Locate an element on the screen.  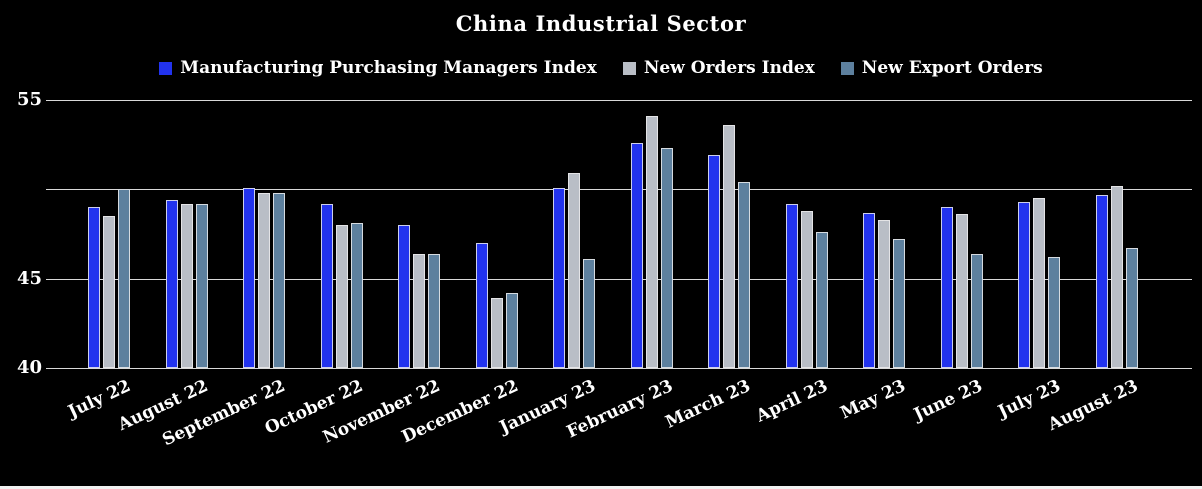
bottom-border is located at coordinates (601, 487).